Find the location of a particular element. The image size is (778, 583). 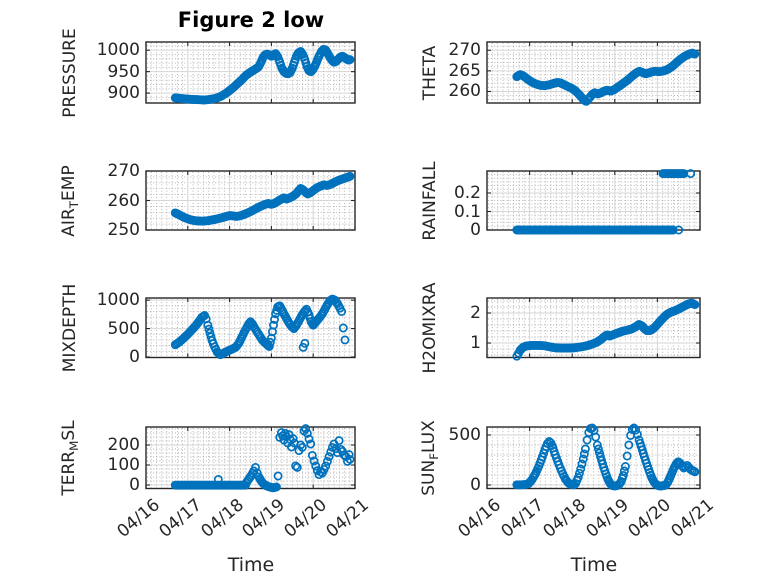

figure-title: Figure 2 low is located at coordinates (251, 20).